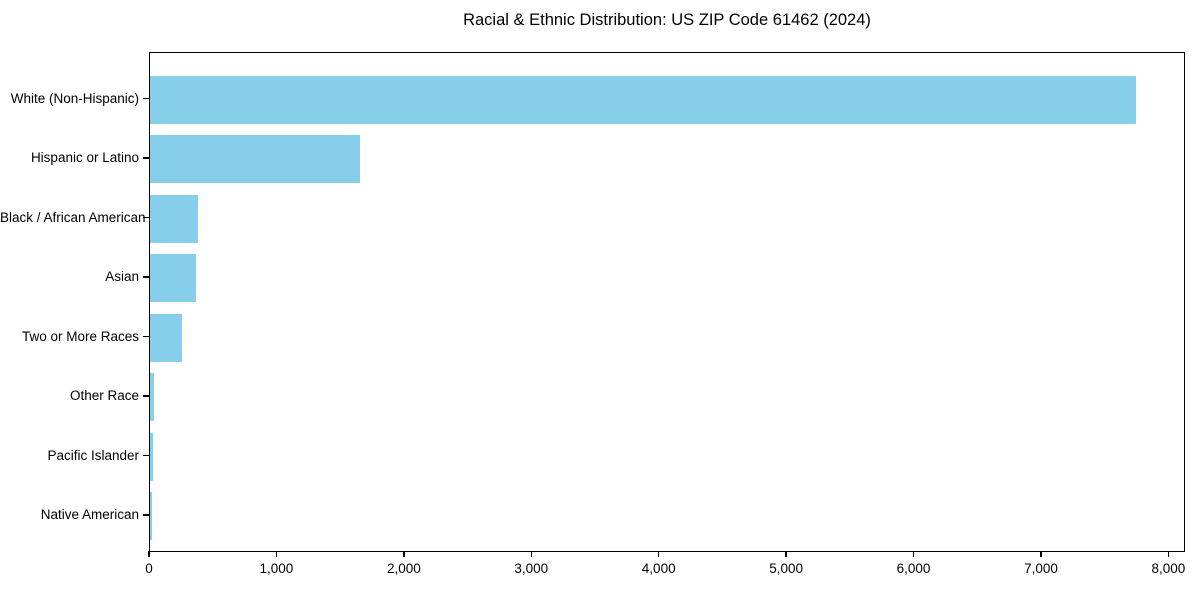 This screenshot has width=1200, height=600. What do you see at coordinates (73, 217) in the screenshot?
I see `y-axis-label: Black / African American` at bounding box center [73, 217].